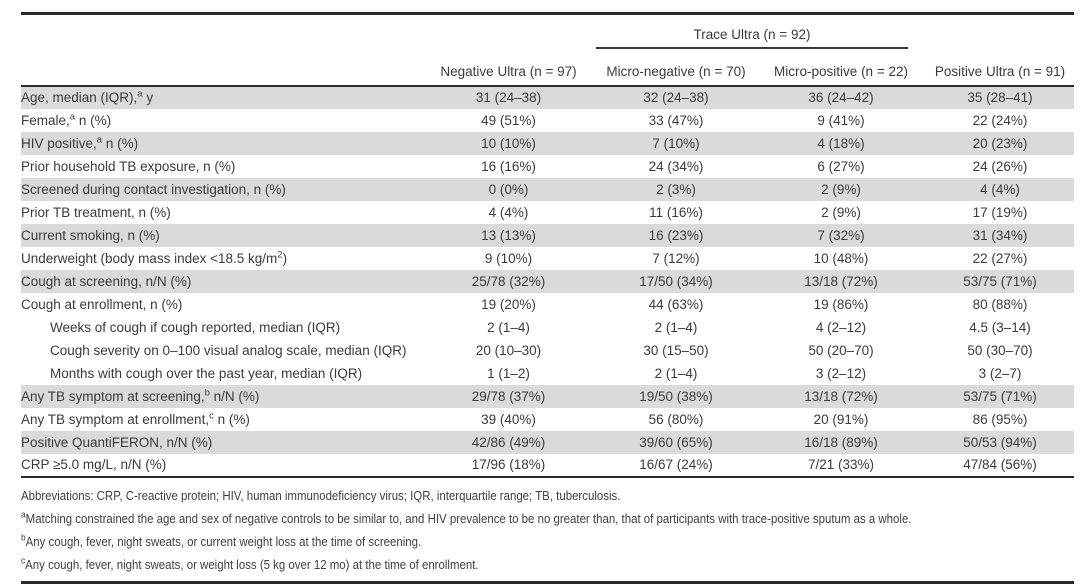  What do you see at coordinates (508, 442) in the screenshot?
I see `cell-value: 42/86 (49%)` at bounding box center [508, 442].